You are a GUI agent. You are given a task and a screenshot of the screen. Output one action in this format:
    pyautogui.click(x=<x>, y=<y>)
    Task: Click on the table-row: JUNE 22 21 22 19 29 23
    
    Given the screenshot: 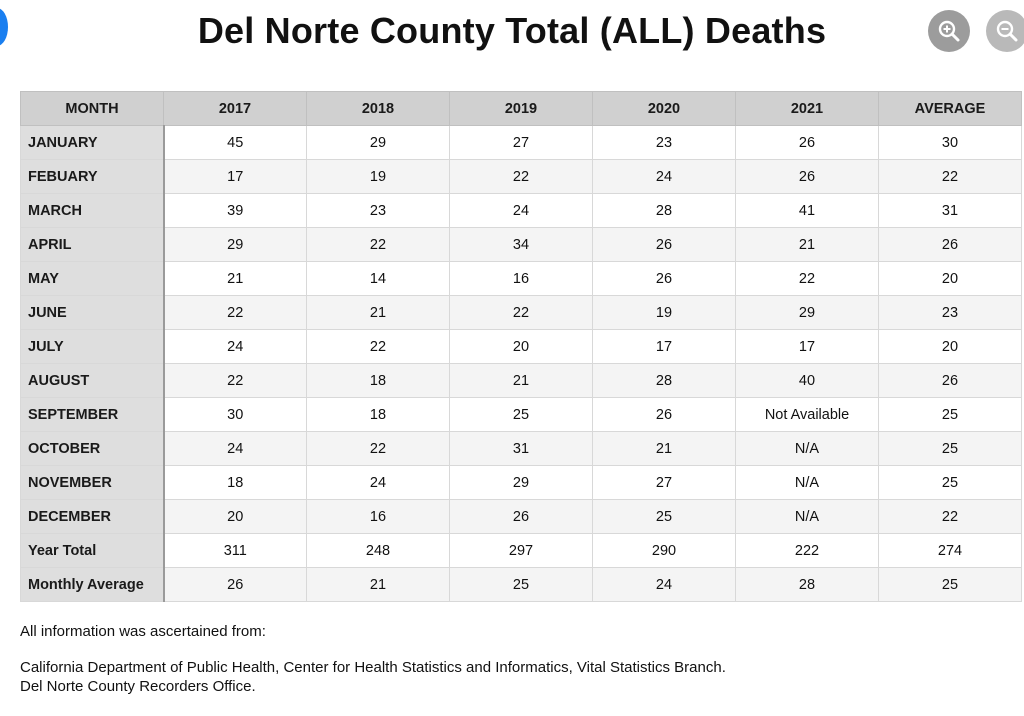 What is the action you would take?
    pyautogui.click(x=521, y=312)
    